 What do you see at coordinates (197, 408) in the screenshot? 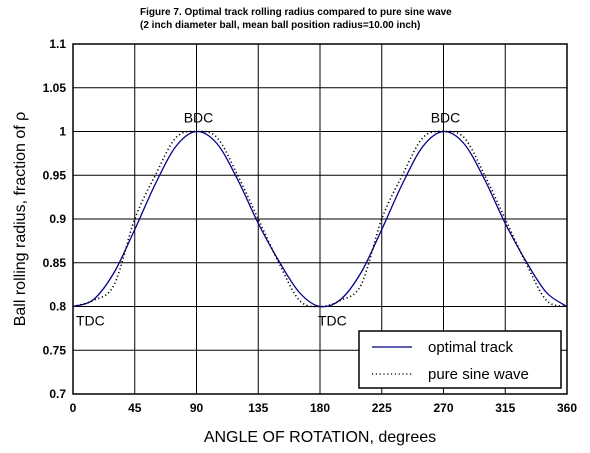
I see `x-tick-label: 90` at bounding box center [197, 408].